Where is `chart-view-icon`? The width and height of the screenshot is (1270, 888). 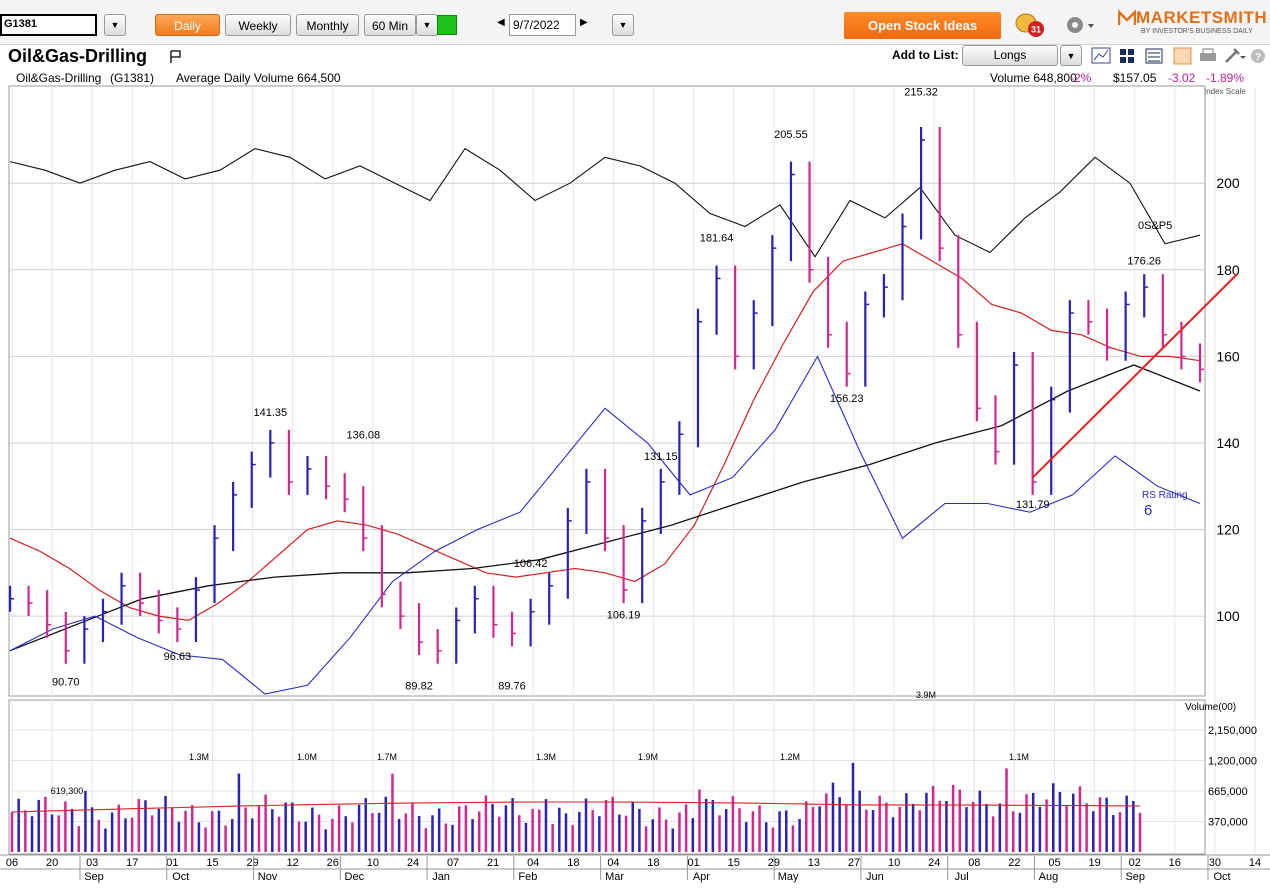 chart-view-icon is located at coordinates (1101, 55).